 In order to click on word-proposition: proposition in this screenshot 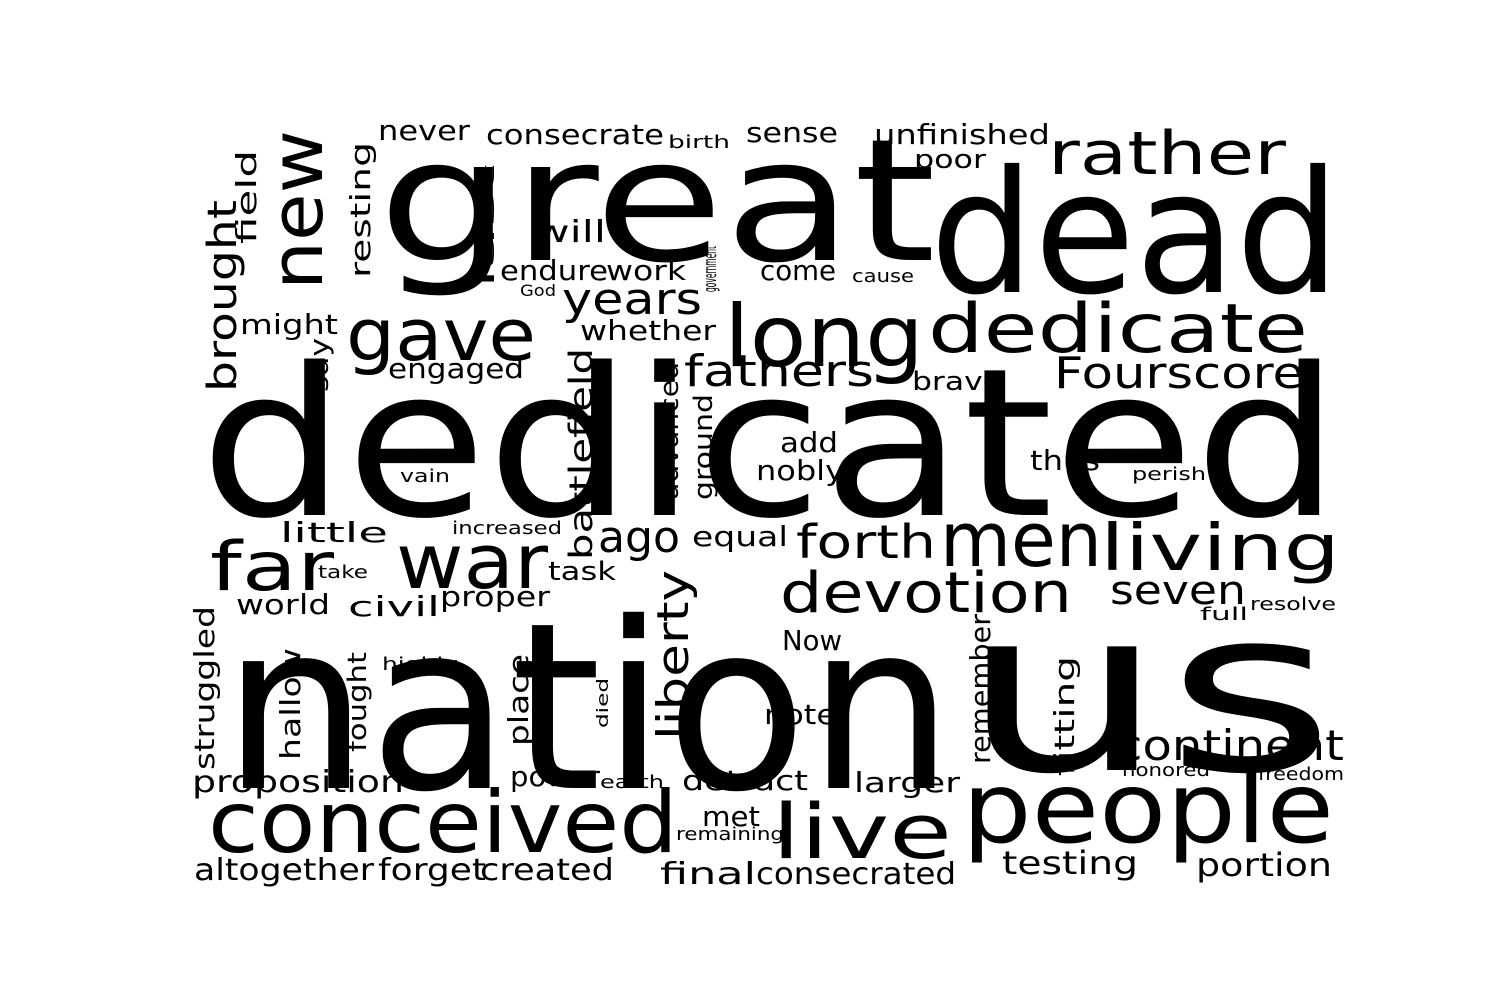, I will do `click(298, 782)`.